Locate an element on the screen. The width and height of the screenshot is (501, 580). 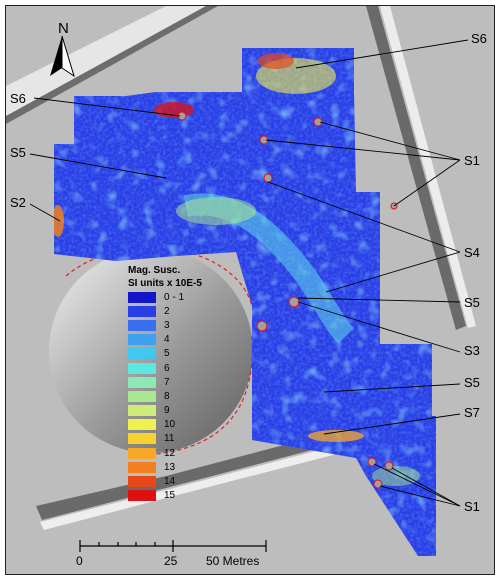
legend-label: 3 is located at coordinates (167, 325).